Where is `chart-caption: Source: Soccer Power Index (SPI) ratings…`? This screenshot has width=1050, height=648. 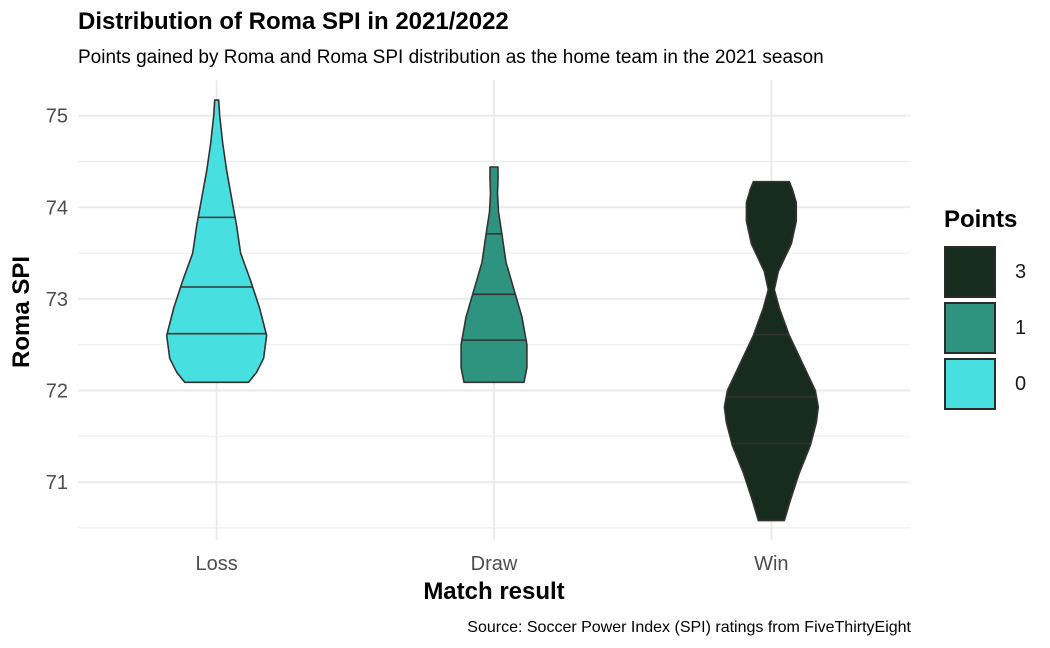
chart-caption: Source: Soccer Power Index (SPI) ratings… is located at coordinates (689, 627).